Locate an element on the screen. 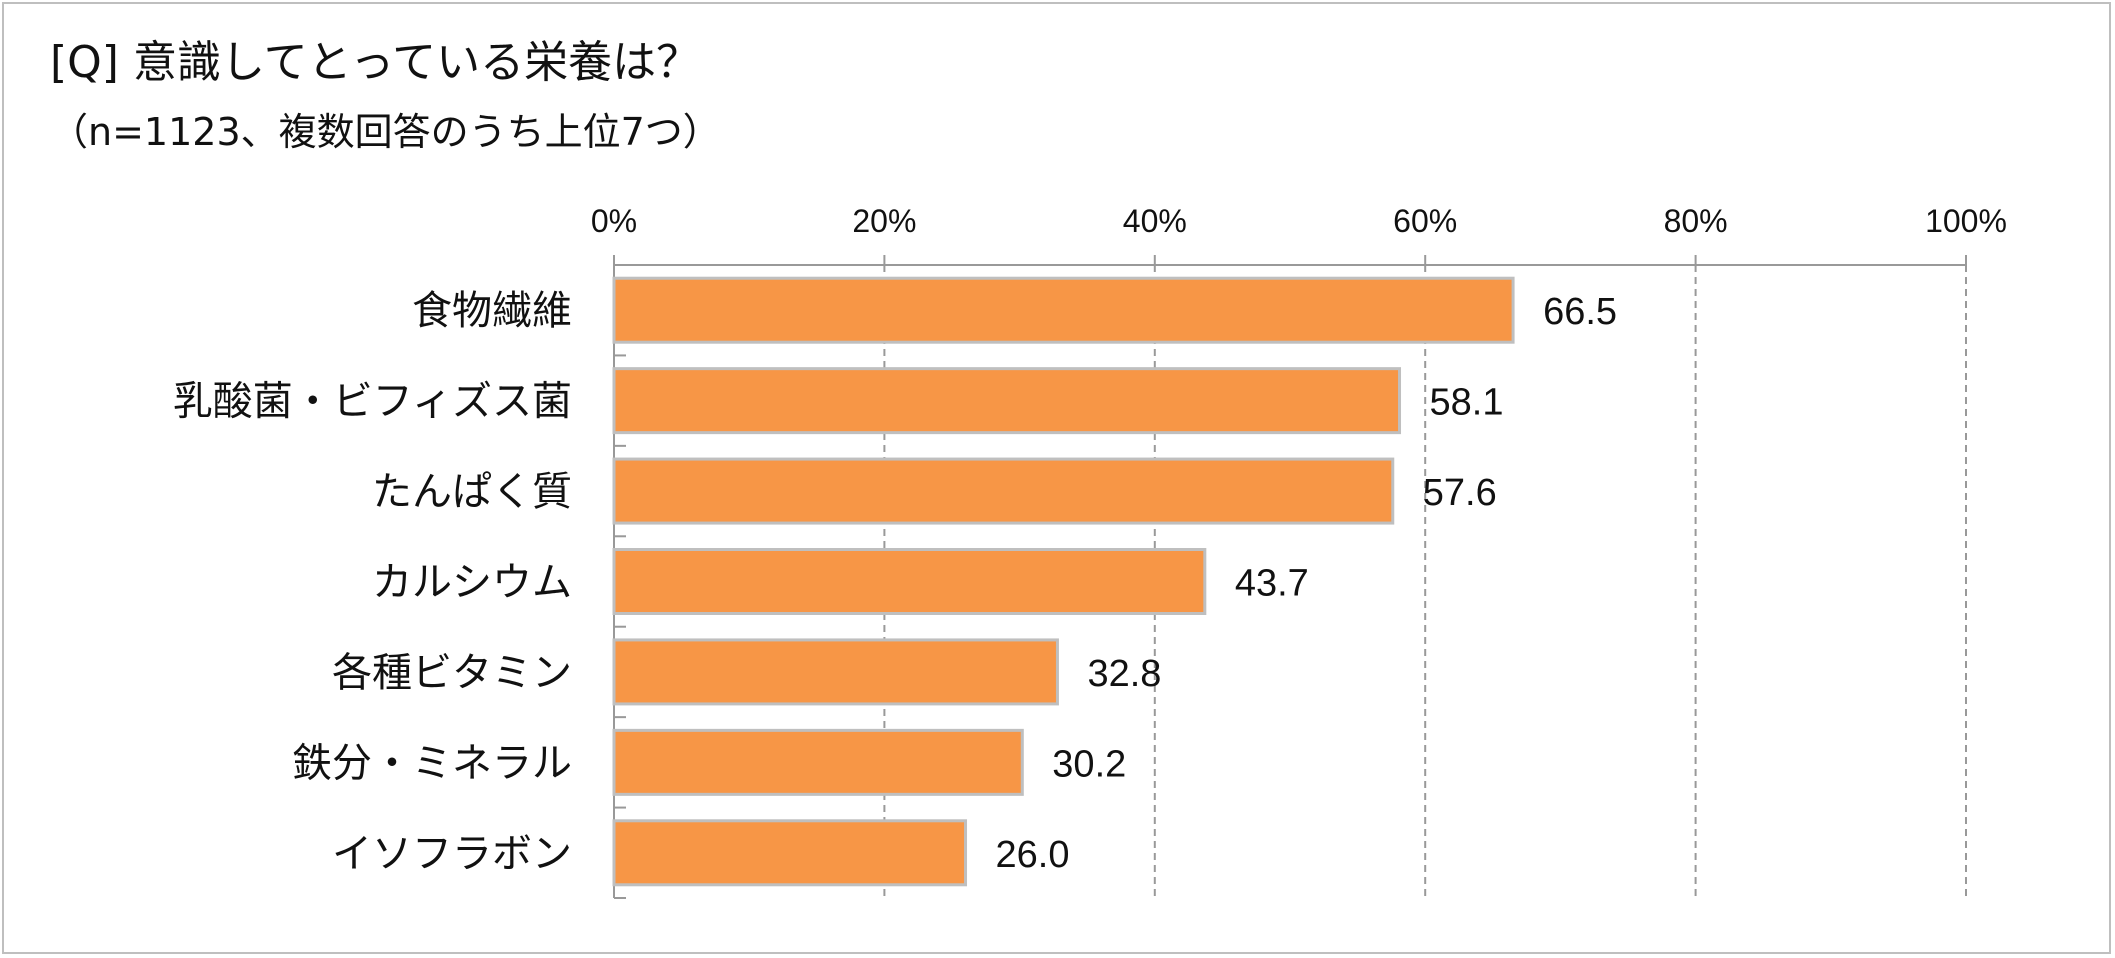 The image size is (2115, 958). category-label: たんぱく質 is located at coordinates (472, 492).